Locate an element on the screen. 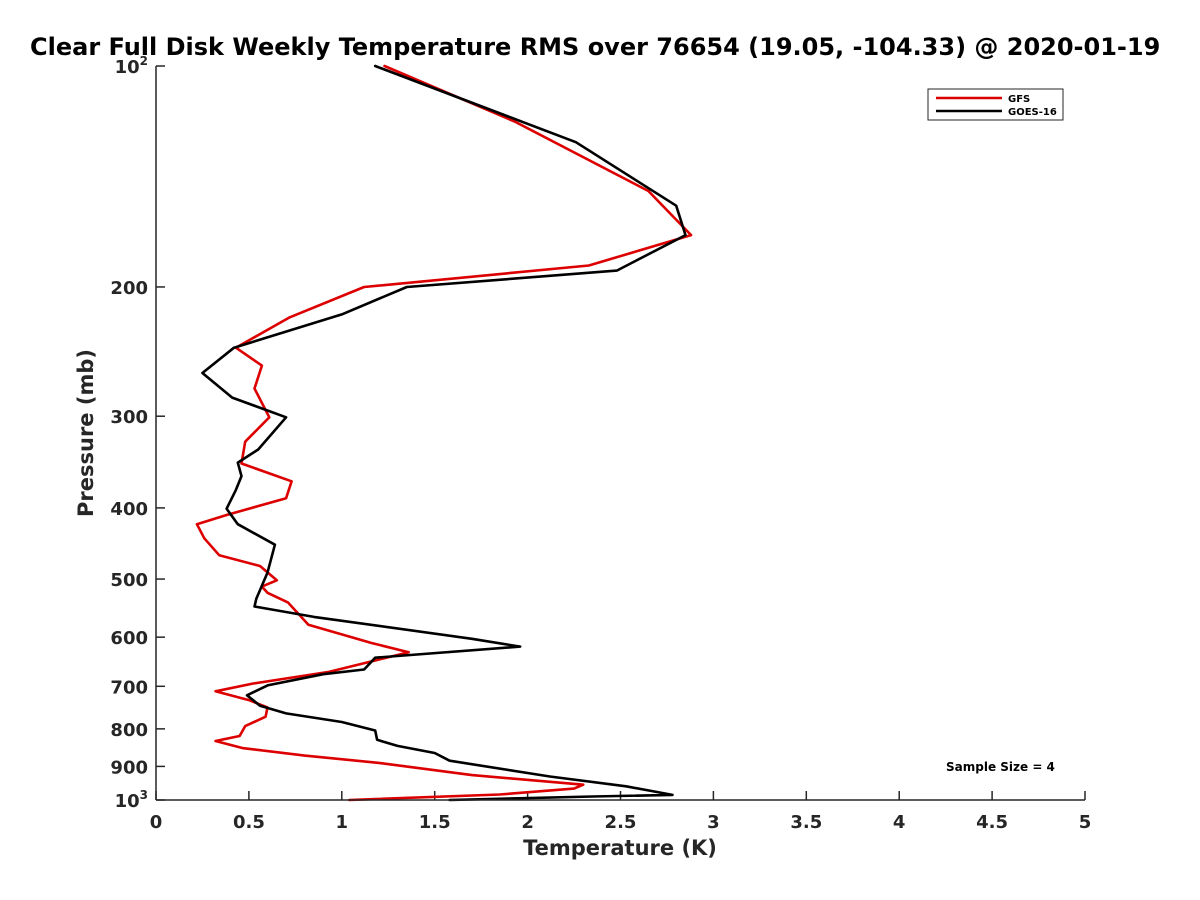 Image resolution: width=1200 pixels, height=900 pixels. x-tick-label: 3 is located at coordinates (713, 822).